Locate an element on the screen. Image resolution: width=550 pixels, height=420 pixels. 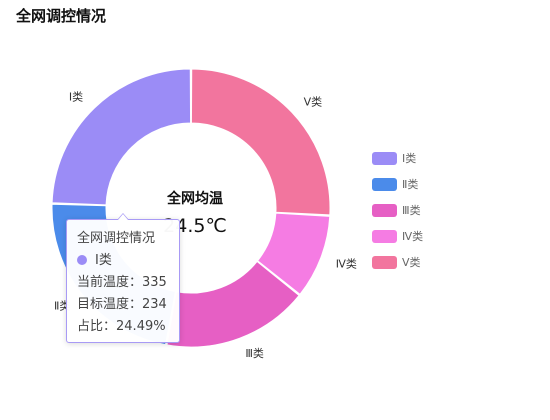
slice-label: Ⅰ类 is located at coordinates (76, 97).